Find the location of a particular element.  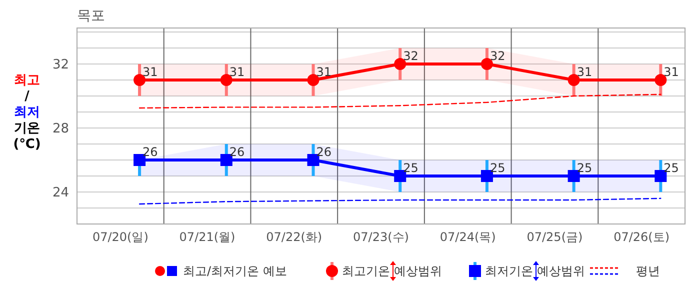

line-series is located at coordinates (400, 101).